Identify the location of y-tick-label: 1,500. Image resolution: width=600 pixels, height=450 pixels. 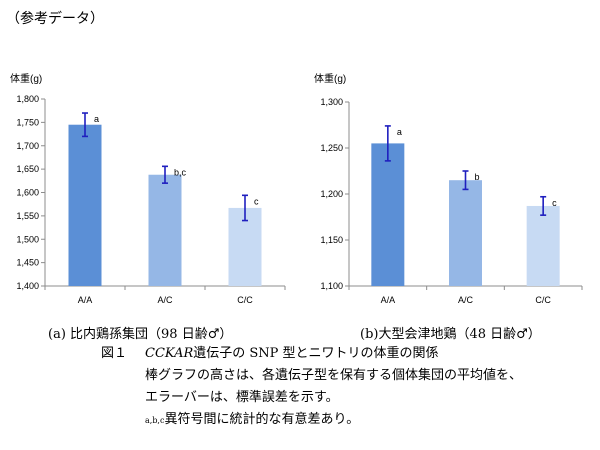
(27, 239).